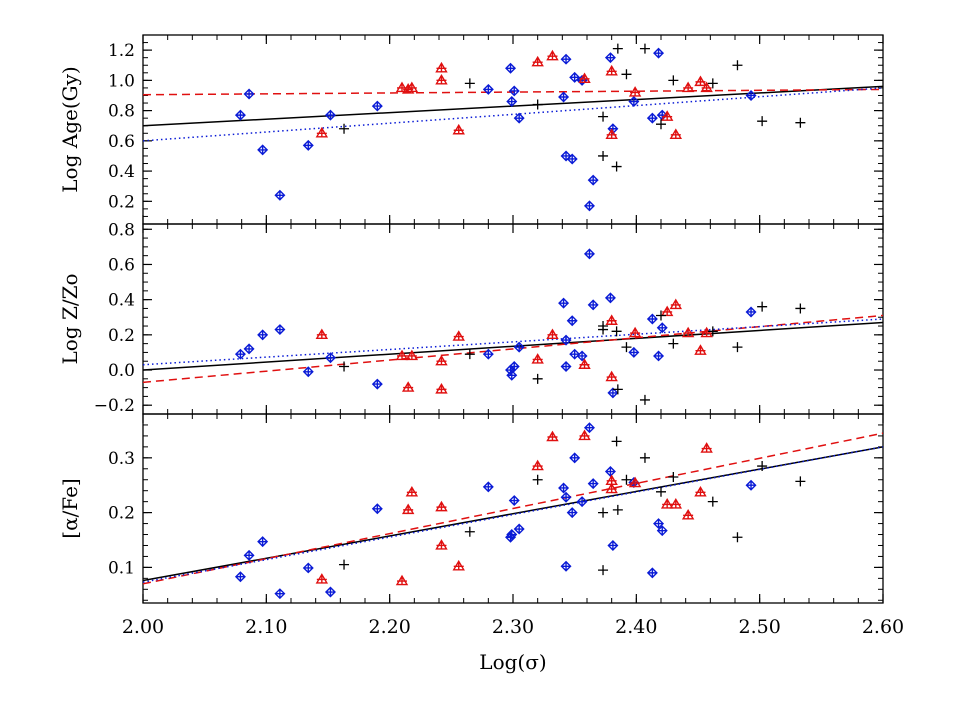 The width and height of the screenshot is (961, 708). Describe the element at coordinates (121, 514) in the screenshot. I see `y-tick-label: 0.2` at that location.